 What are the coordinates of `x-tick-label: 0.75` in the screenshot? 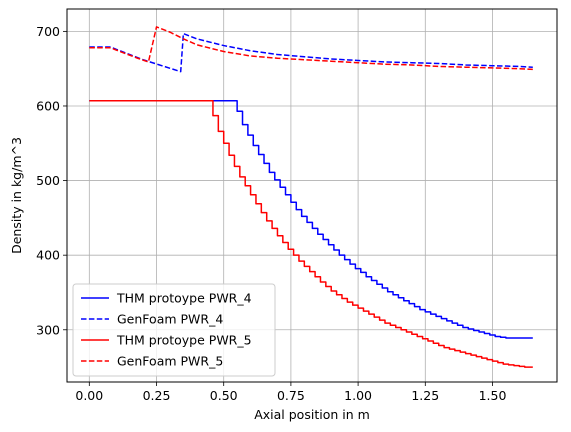 It's located at (291, 395).